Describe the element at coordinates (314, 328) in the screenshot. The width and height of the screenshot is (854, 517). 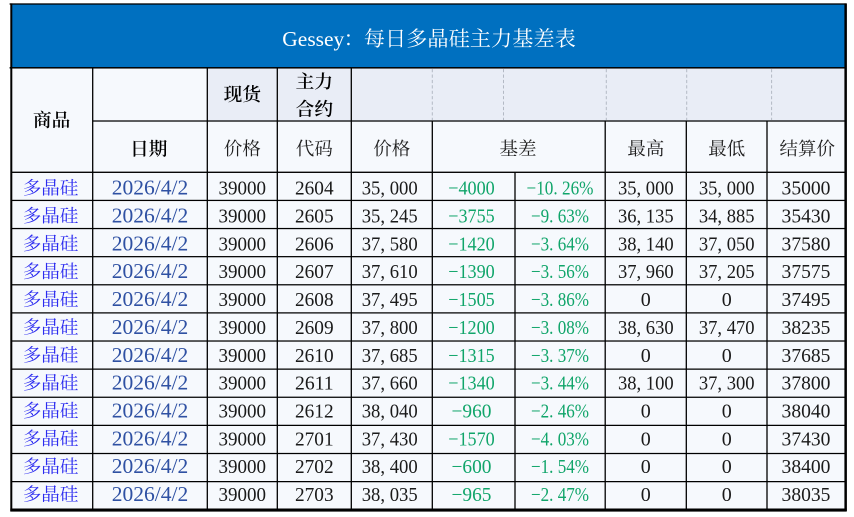
I see `svg-text: 2609` at that location.